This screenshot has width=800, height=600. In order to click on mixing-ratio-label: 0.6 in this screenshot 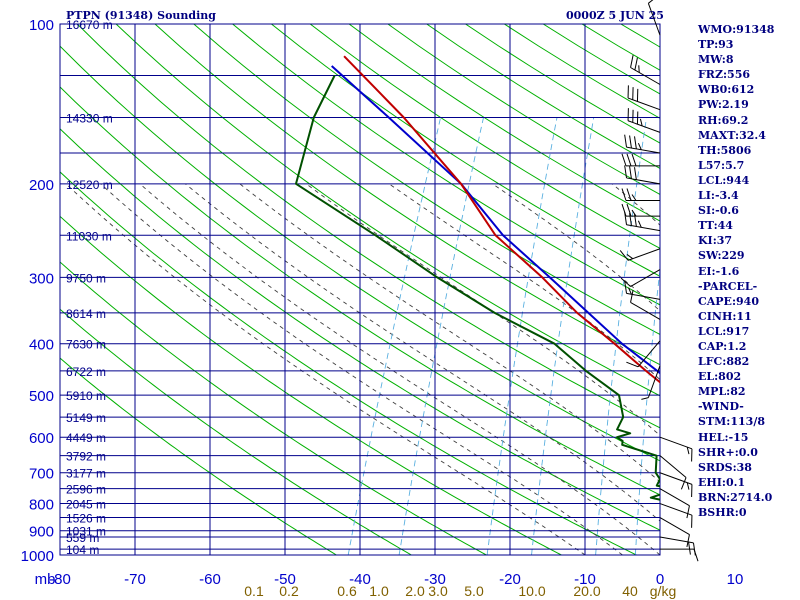, I will do `click(347, 591)`.